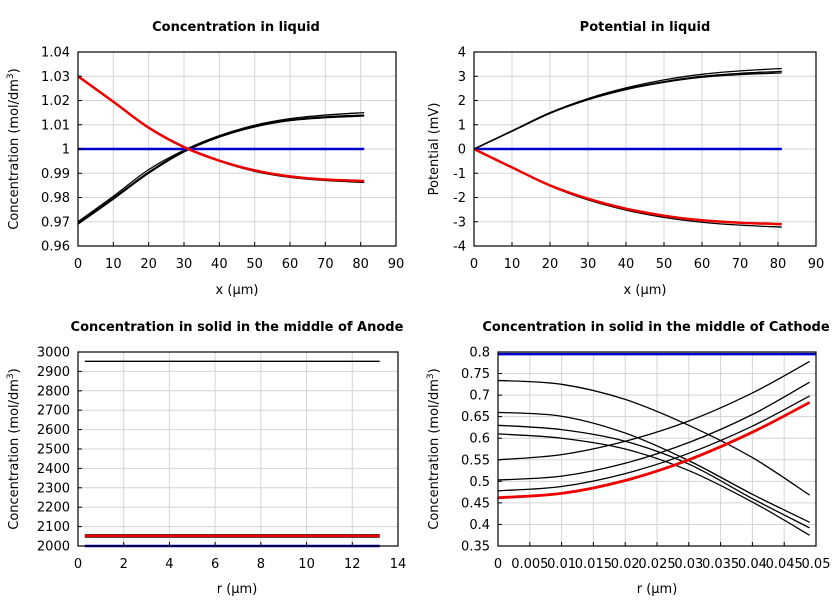  I want to click on y-tick-label: 0.65, so click(475, 417).